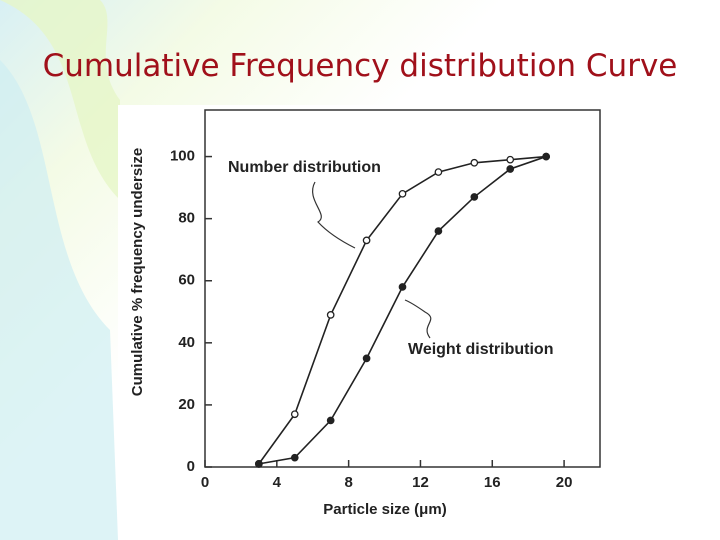  What do you see at coordinates (182, 156) in the screenshot?
I see `y-tick-label: 100` at bounding box center [182, 156].